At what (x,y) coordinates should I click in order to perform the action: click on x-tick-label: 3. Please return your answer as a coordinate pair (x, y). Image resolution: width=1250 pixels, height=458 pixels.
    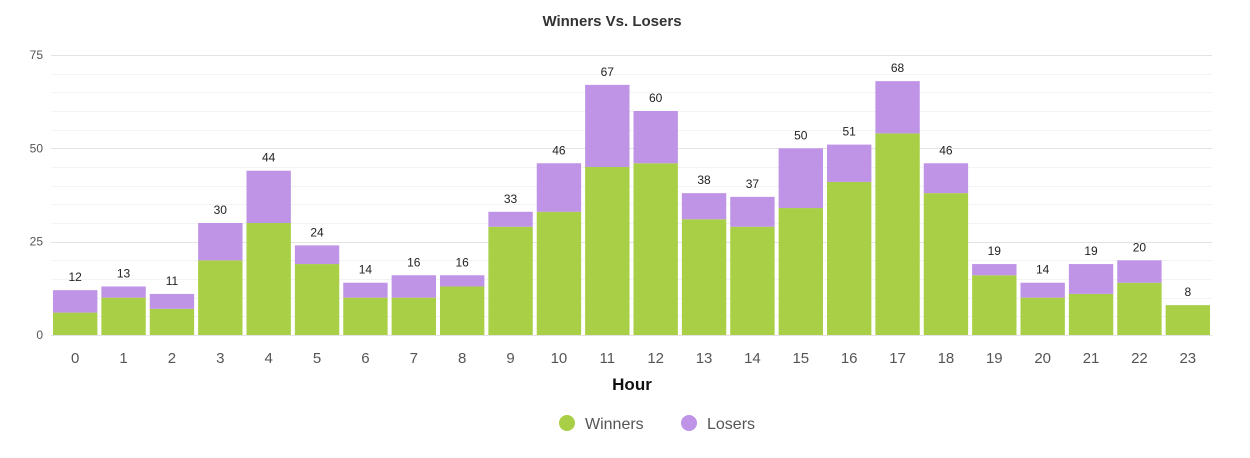
    Looking at the image, I should click on (220, 358).